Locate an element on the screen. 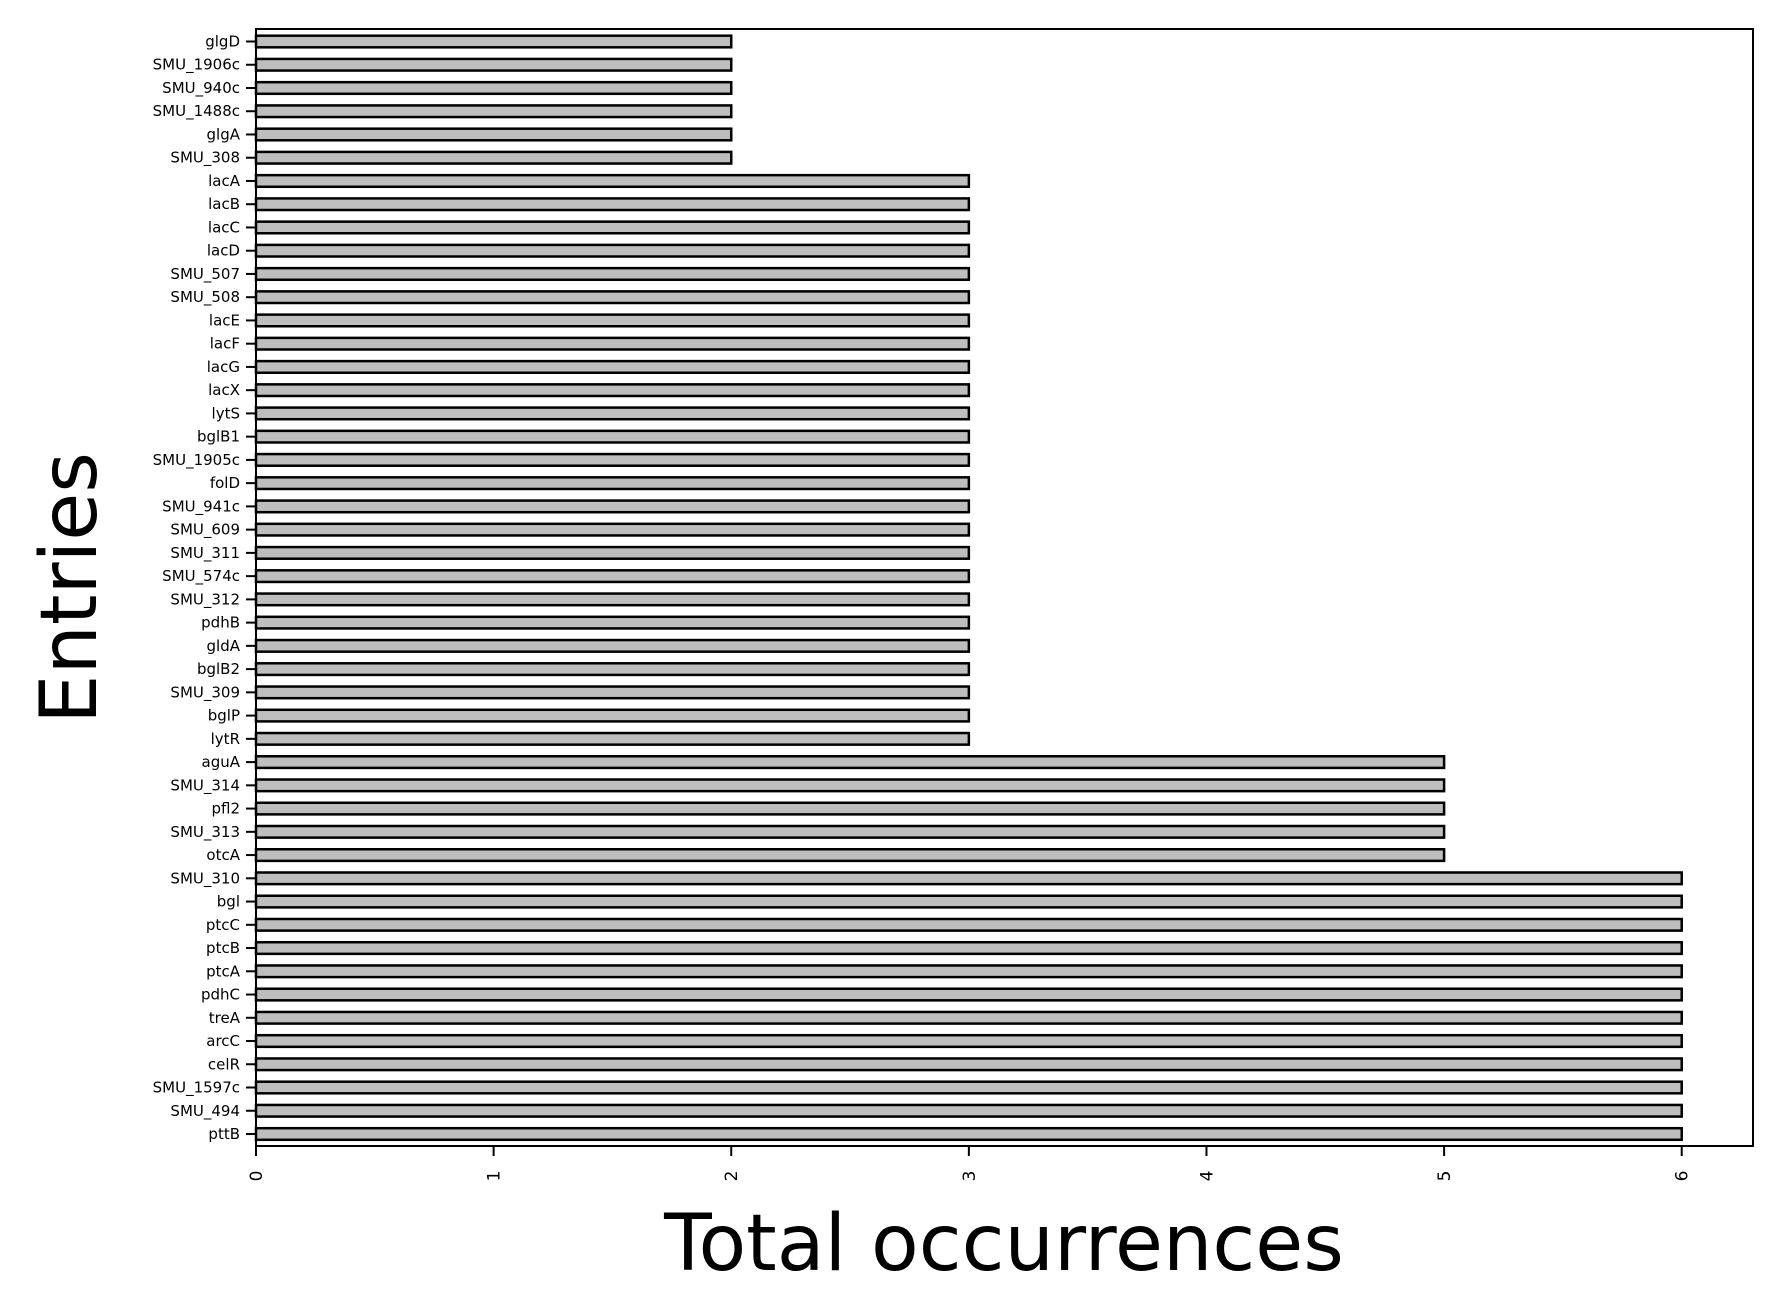 The image size is (1771, 1311). y-tick-label: SMU_1905c is located at coordinates (196, 460).